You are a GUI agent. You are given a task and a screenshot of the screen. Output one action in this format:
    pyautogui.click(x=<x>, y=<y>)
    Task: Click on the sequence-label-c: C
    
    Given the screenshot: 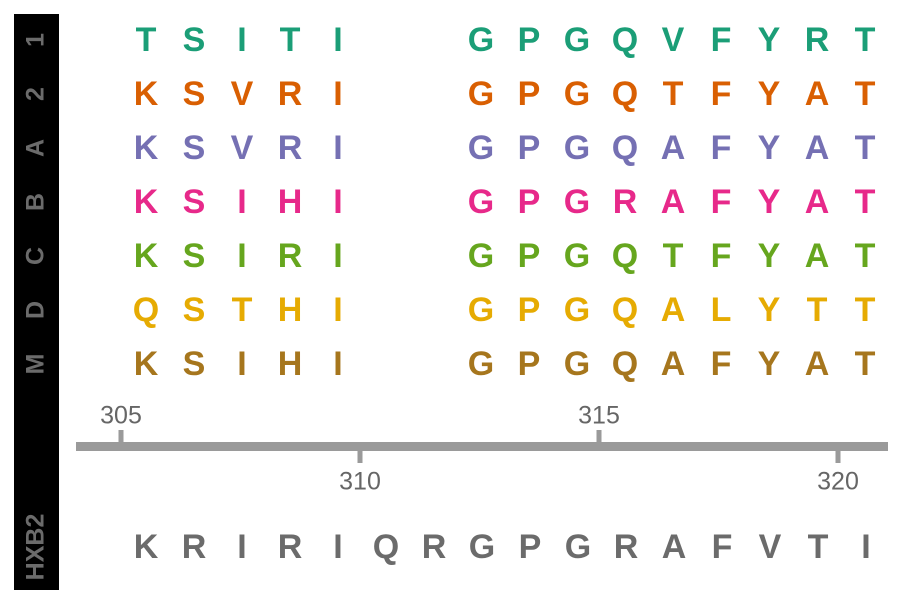 What is the action you would take?
    pyautogui.click(x=35, y=256)
    